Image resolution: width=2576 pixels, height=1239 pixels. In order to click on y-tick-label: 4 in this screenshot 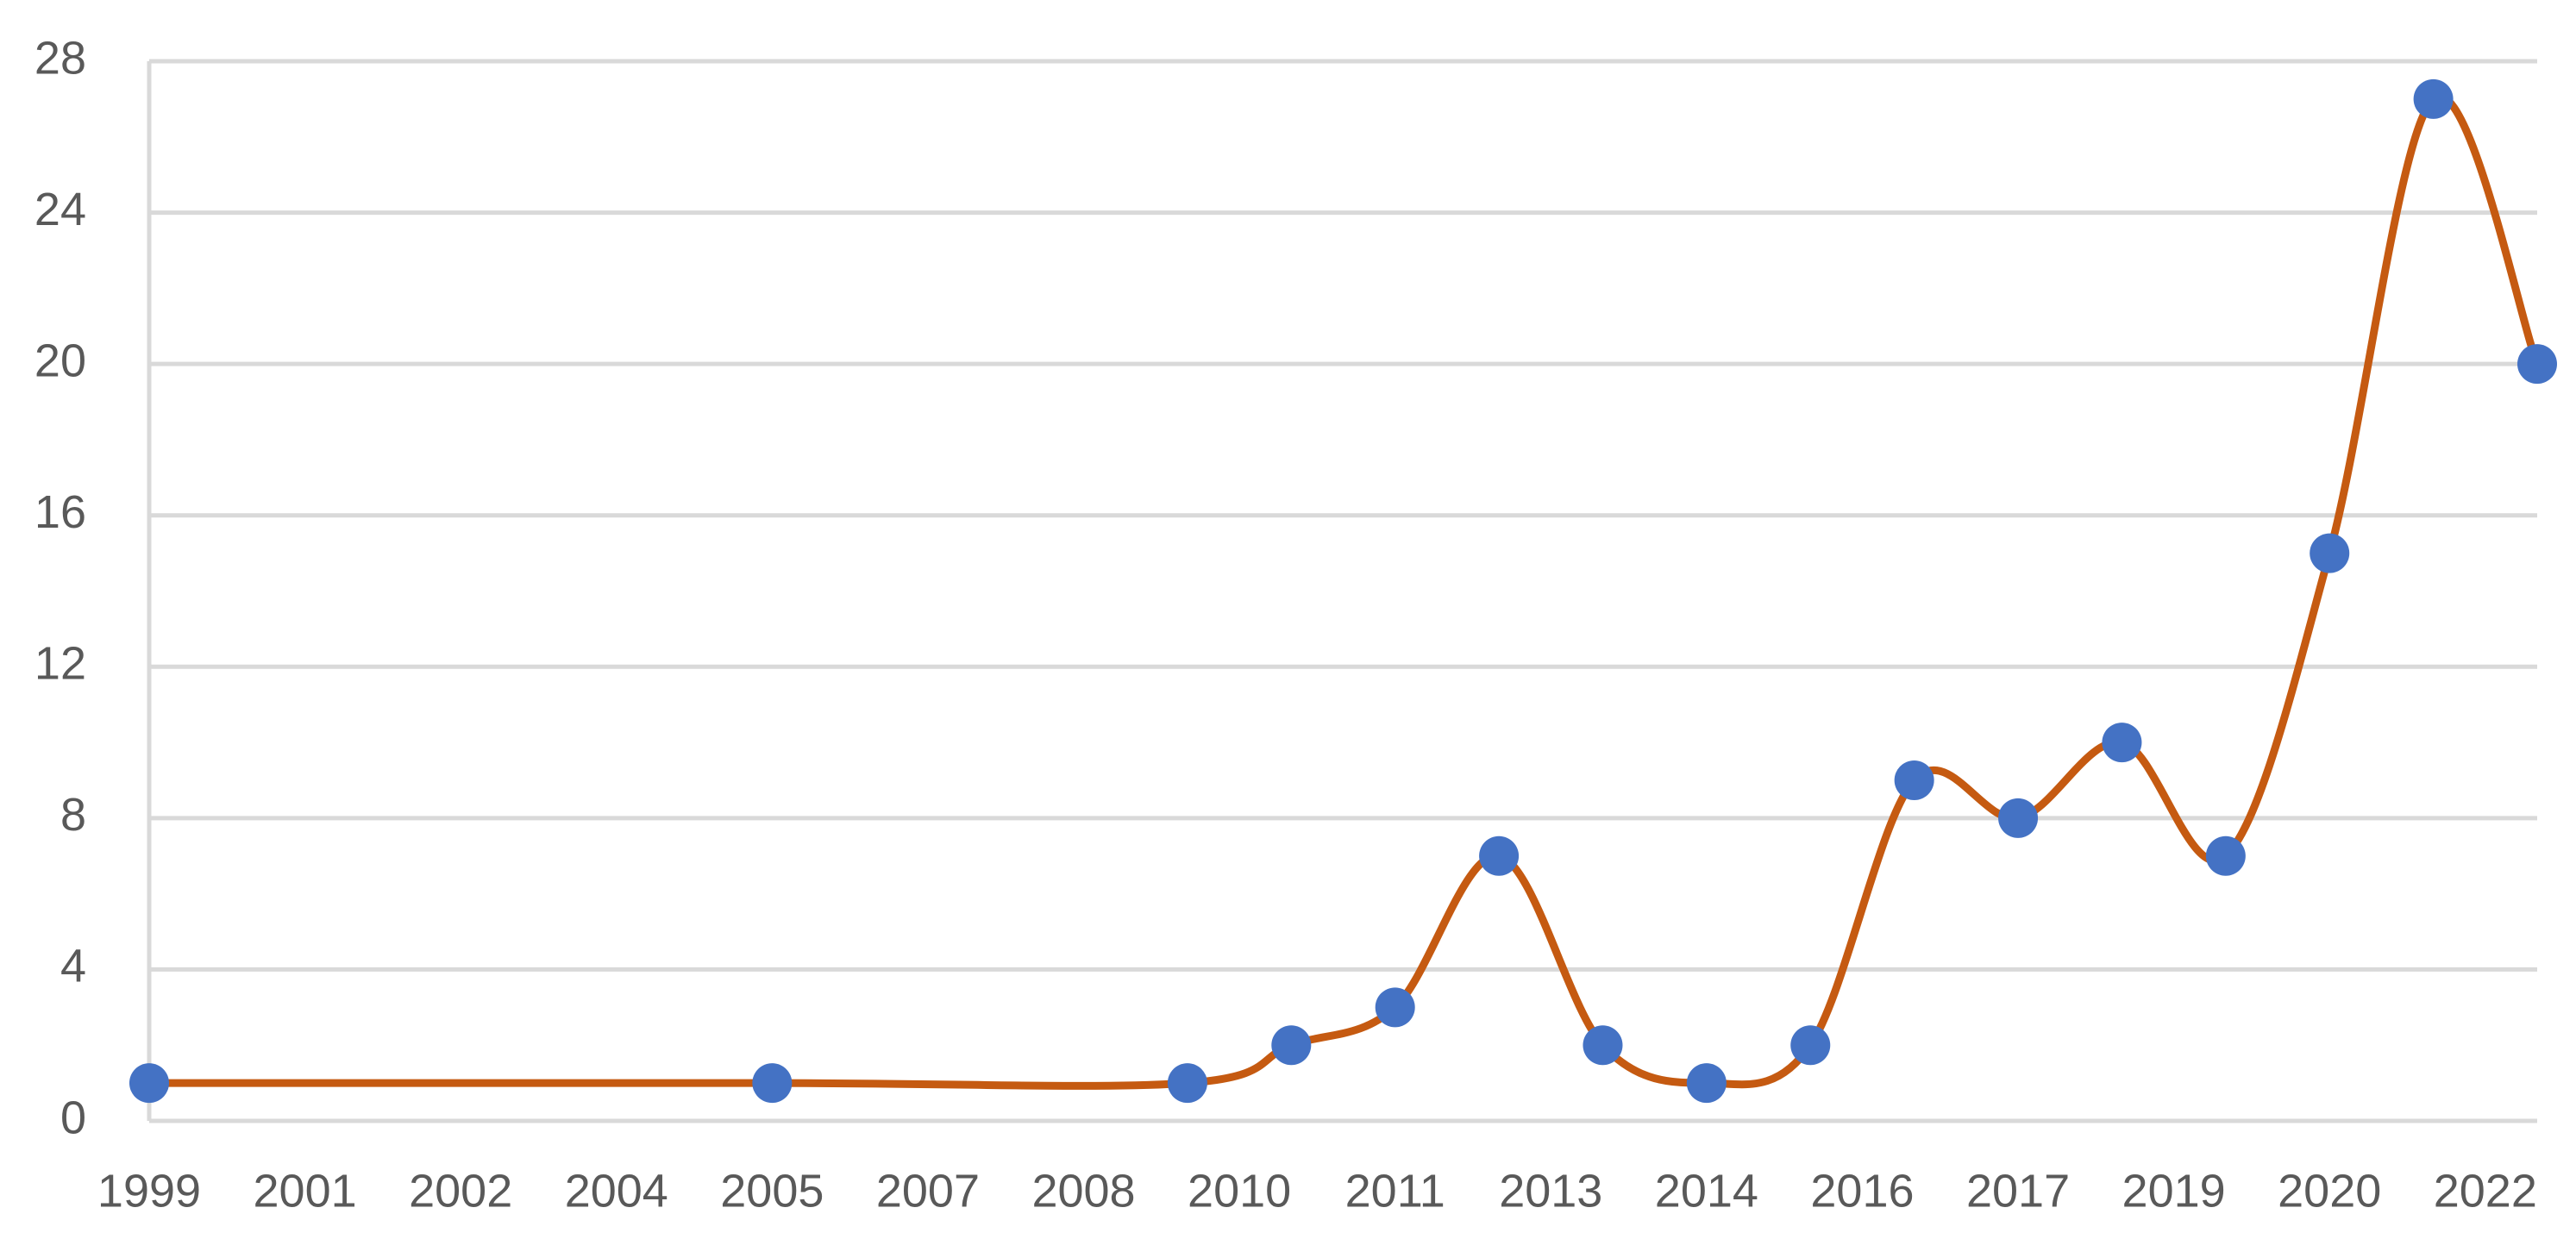, I will do `click(73, 966)`.